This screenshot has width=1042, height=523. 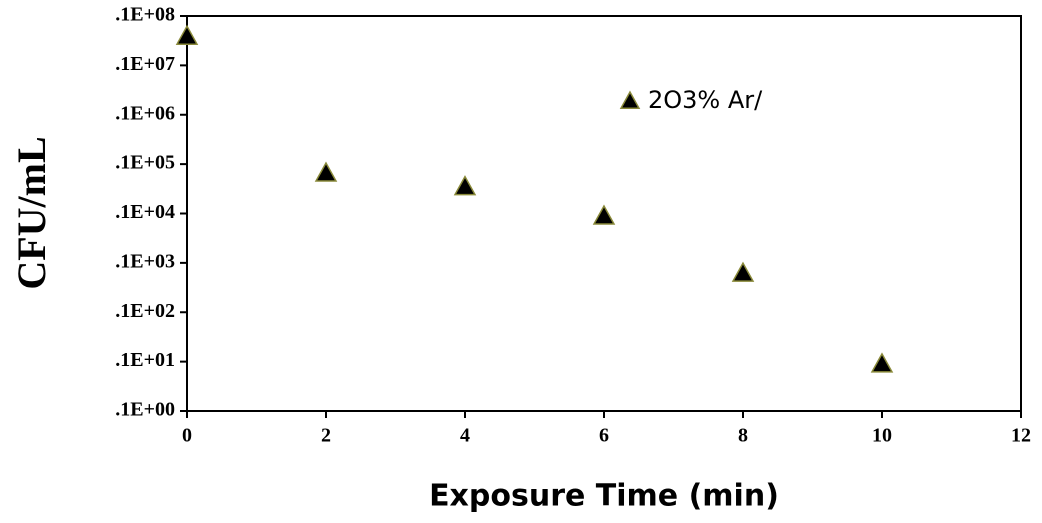 I want to click on y-tick-label: .1E+04, so click(x=145, y=212).